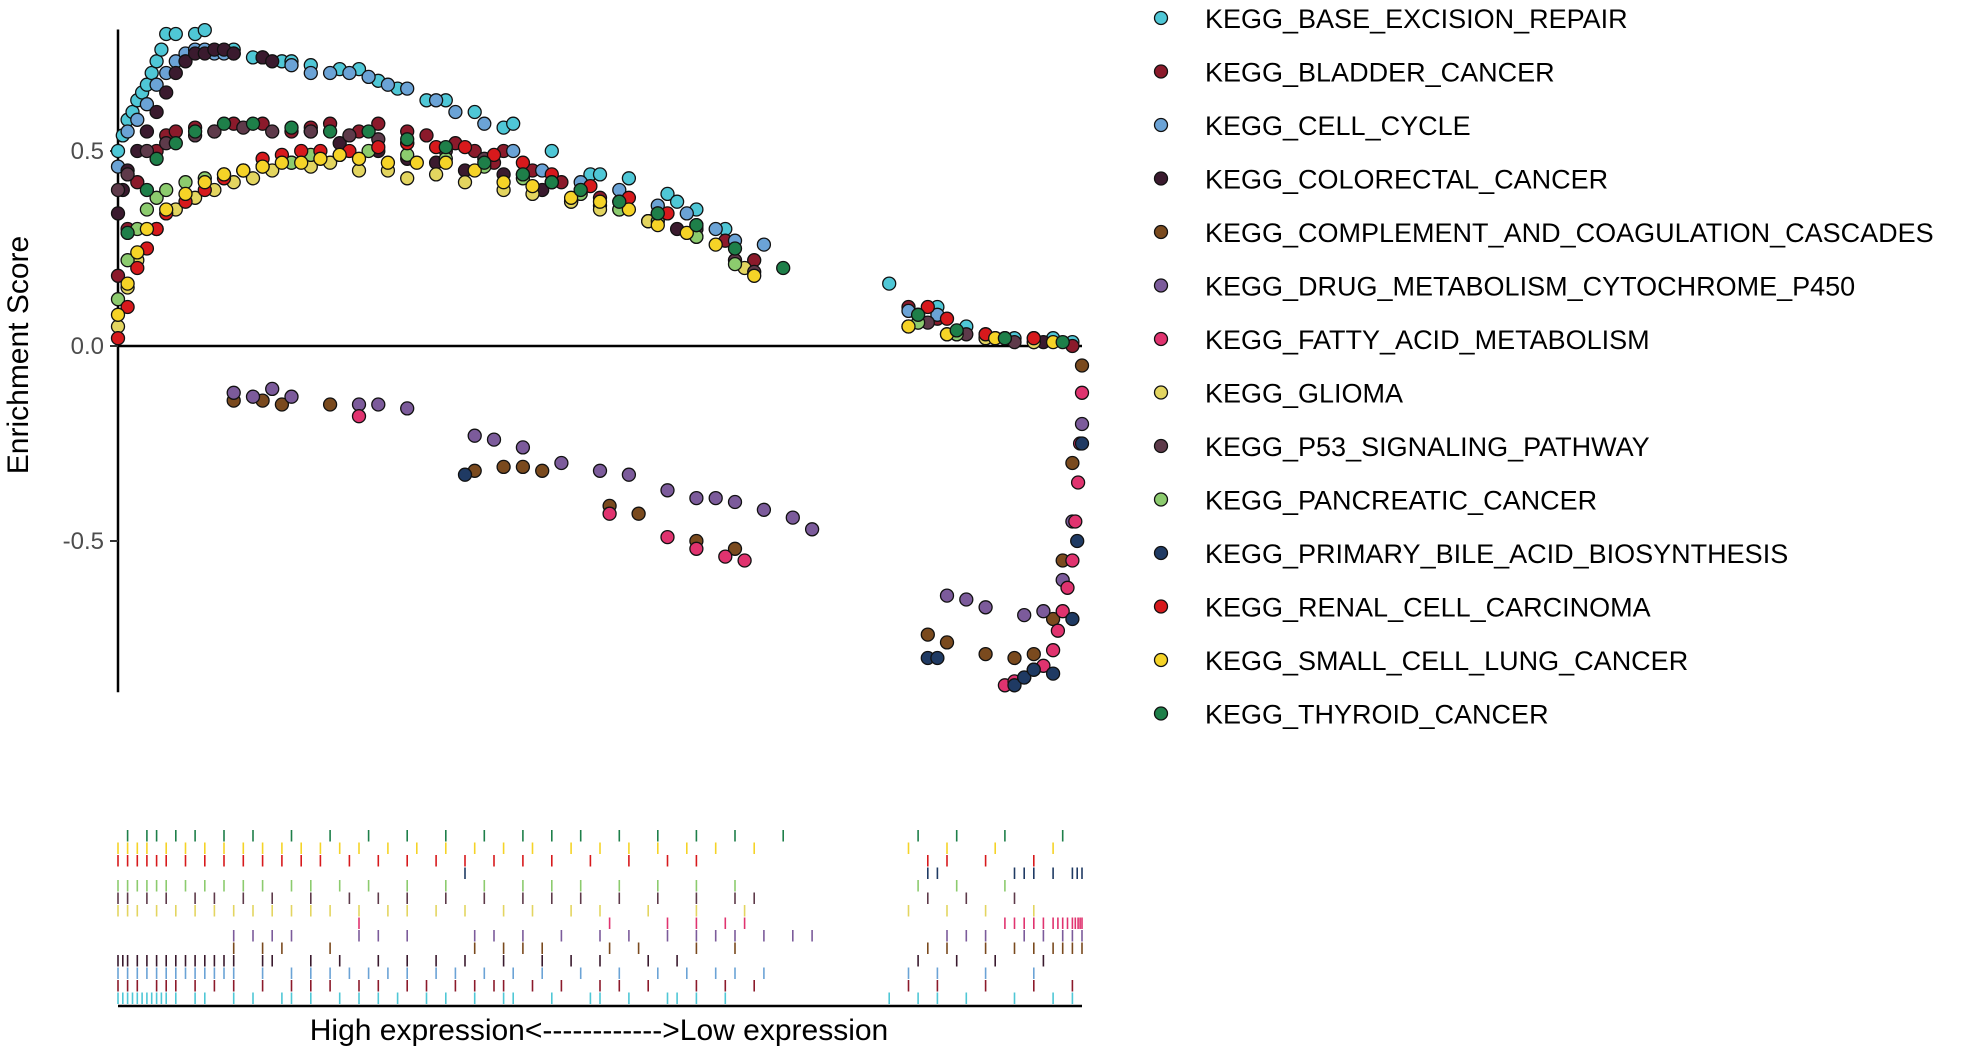  What do you see at coordinates (595, 986) in the screenshot?
I see `hit-row-kegg-bladder-cancer` at bounding box center [595, 986].